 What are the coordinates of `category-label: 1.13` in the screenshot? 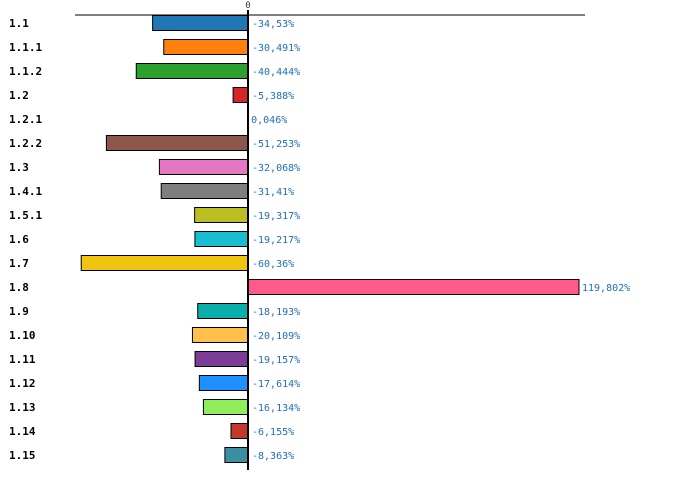 It's located at (22, 407).